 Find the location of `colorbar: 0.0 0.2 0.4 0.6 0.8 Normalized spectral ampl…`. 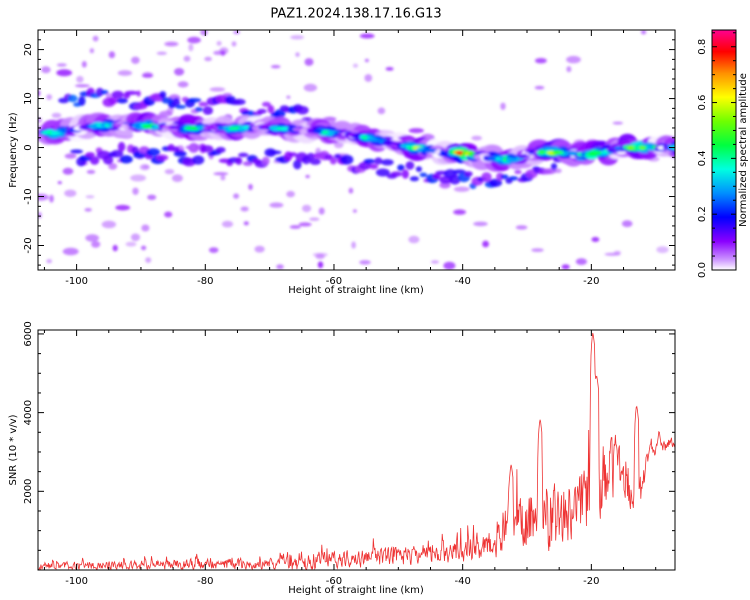

colorbar: 0.0 0.2 0.4 0.6 0.8 Normalized spectral ampl… is located at coordinates (723, 153).